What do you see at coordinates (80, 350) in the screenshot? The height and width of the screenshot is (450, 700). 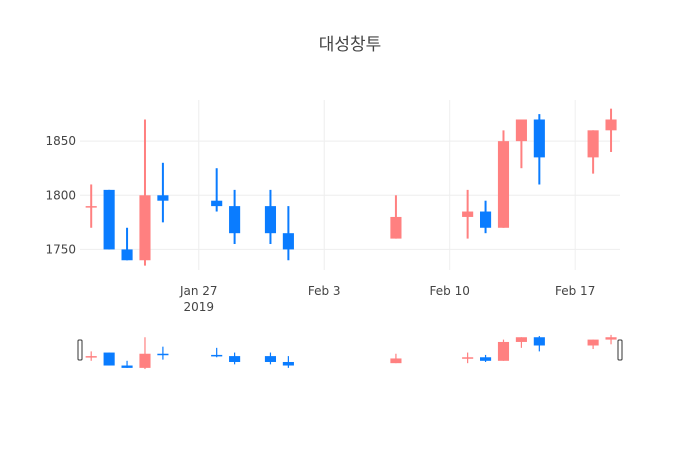 I see `slider-left-handle` at bounding box center [80, 350].